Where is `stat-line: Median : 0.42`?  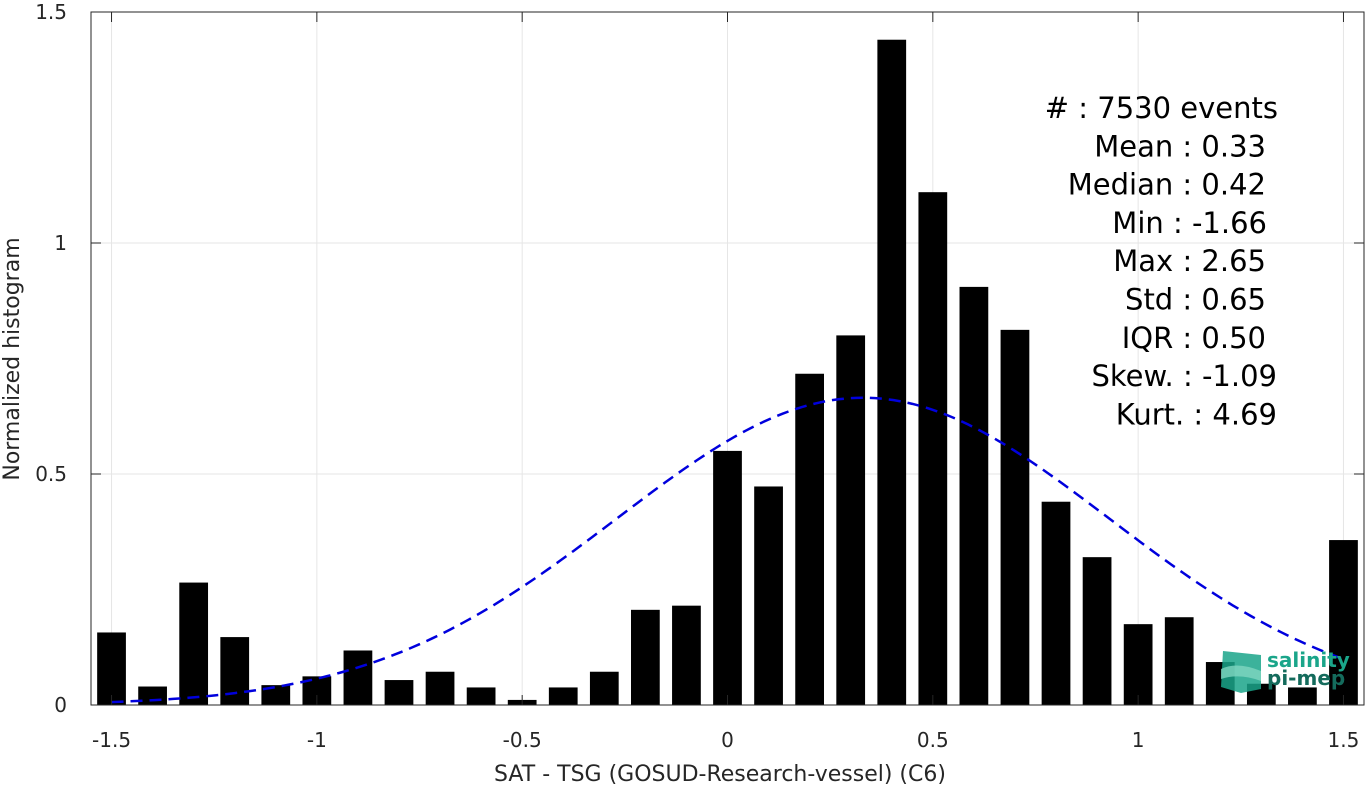 stat-line: Median : 0.42 is located at coordinates (1167, 185).